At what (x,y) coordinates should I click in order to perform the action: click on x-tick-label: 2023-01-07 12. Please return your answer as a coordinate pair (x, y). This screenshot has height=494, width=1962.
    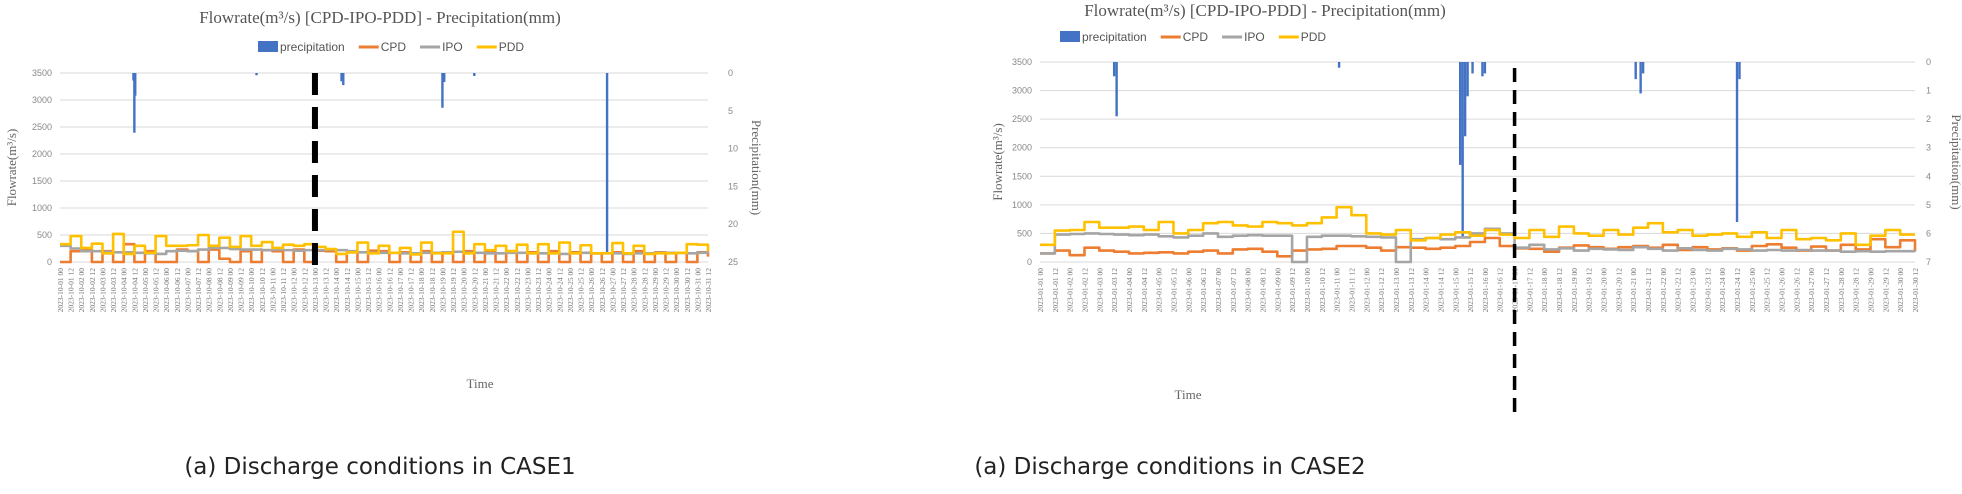
    Looking at the image, I should click on (1233, 290).